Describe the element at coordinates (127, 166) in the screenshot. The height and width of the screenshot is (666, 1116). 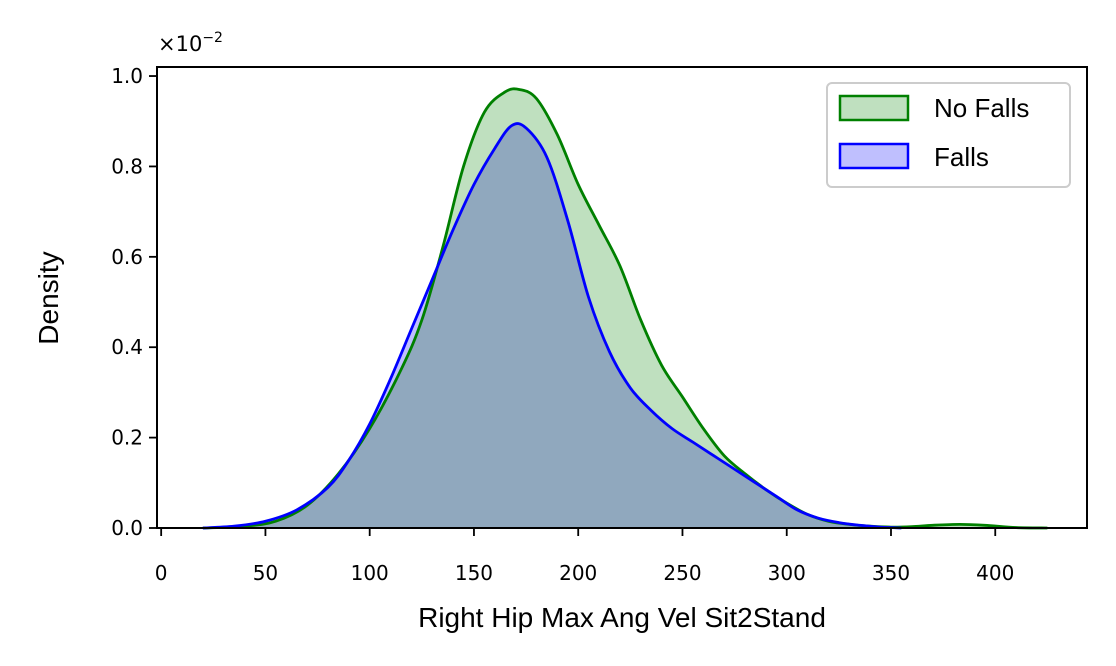
I see `y-tick-label-4: 0.8` at that location.